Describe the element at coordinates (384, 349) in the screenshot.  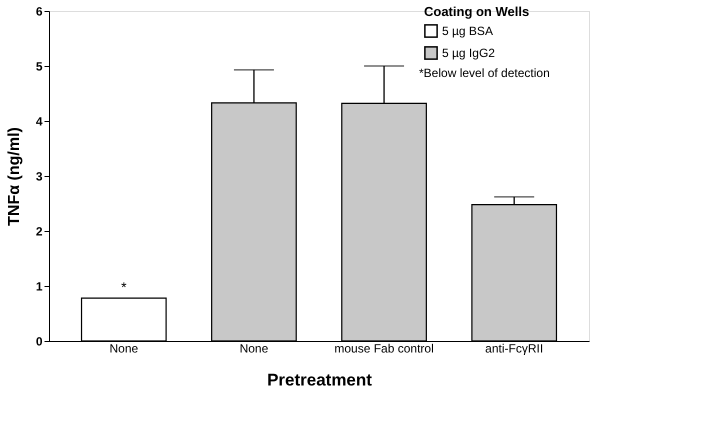
I see `x-tick-label: mouse Fab control` at that location.